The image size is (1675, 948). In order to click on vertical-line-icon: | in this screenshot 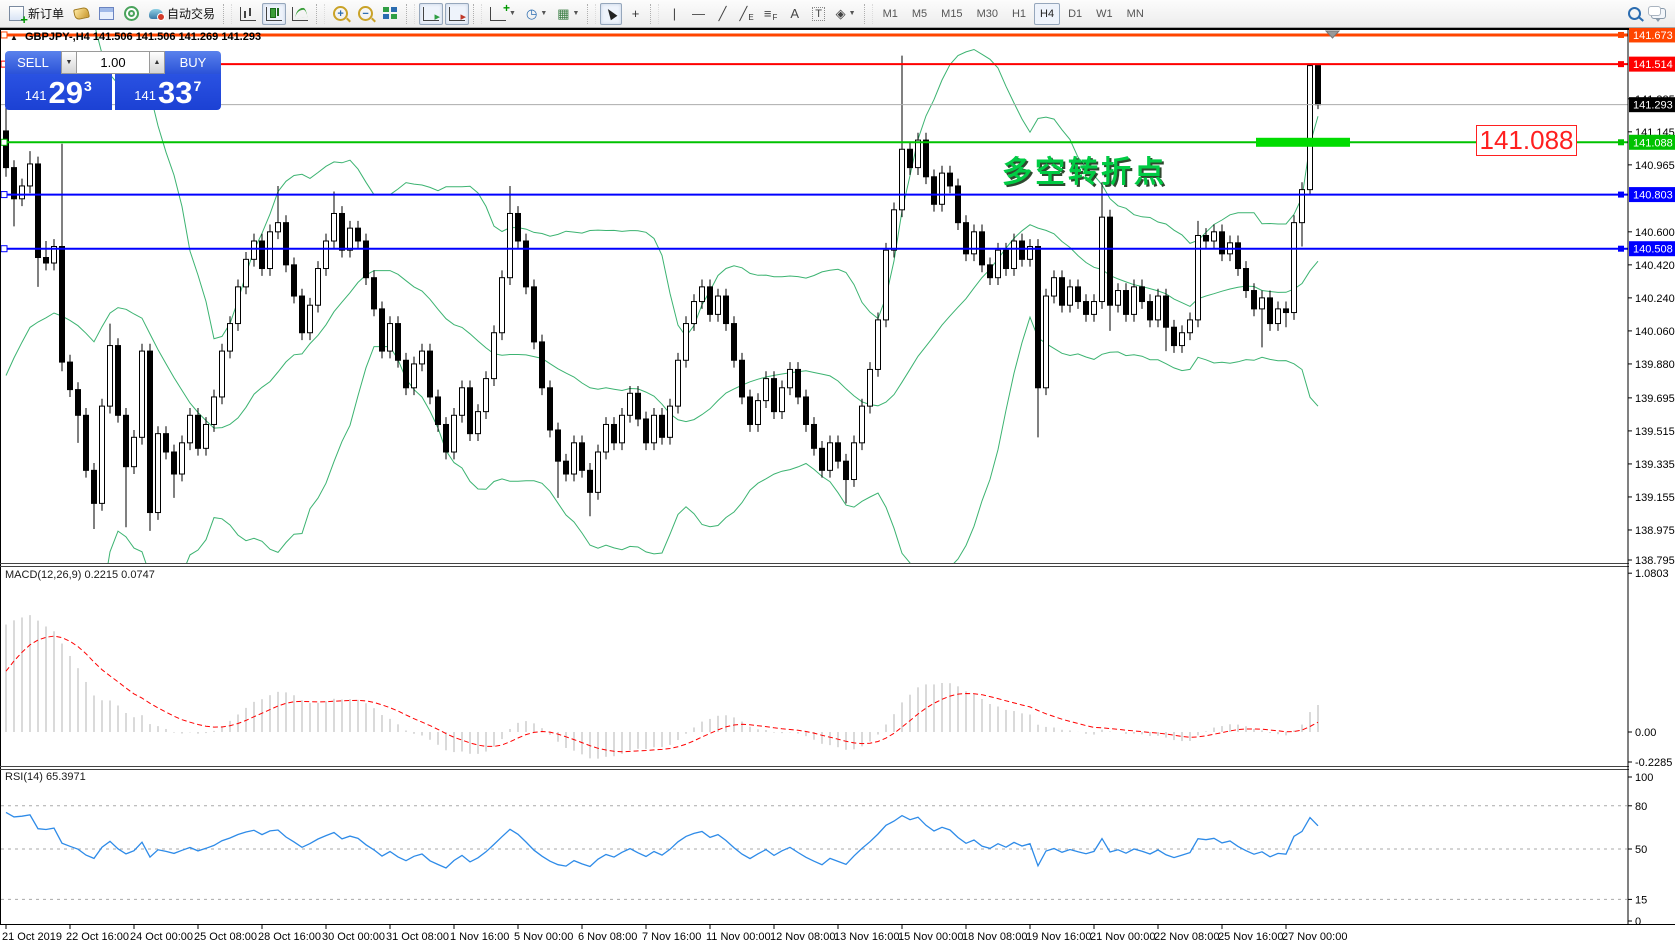, I will do `click(674, 14)`.